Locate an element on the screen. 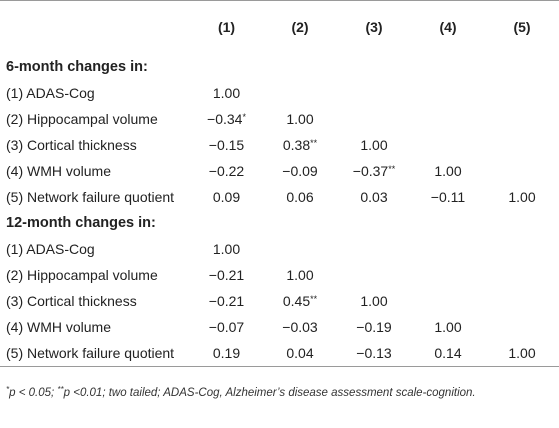 Image resolution: width=559 pixels, height=428 pixels. table-cell: −0.03 is located at coordinates (300, 327).